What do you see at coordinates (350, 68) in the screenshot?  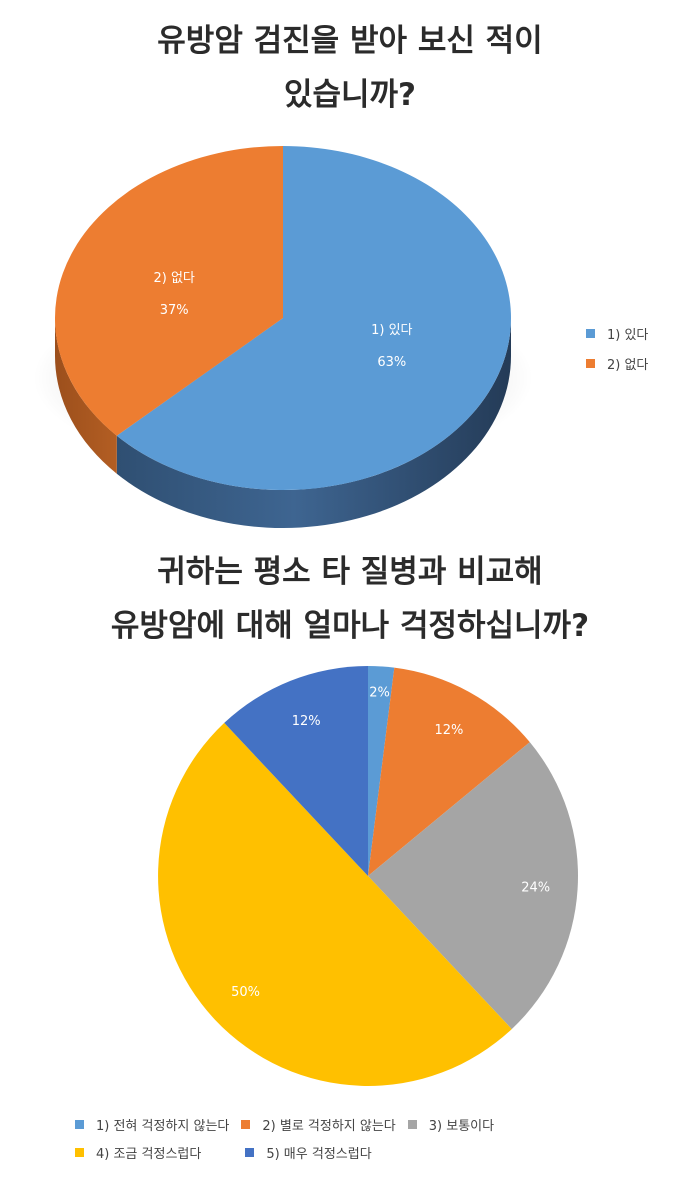 I see `chart1-title: 유방암 검진을 받아 보신 적이 있습니까?` at bounding box center [350, 68].